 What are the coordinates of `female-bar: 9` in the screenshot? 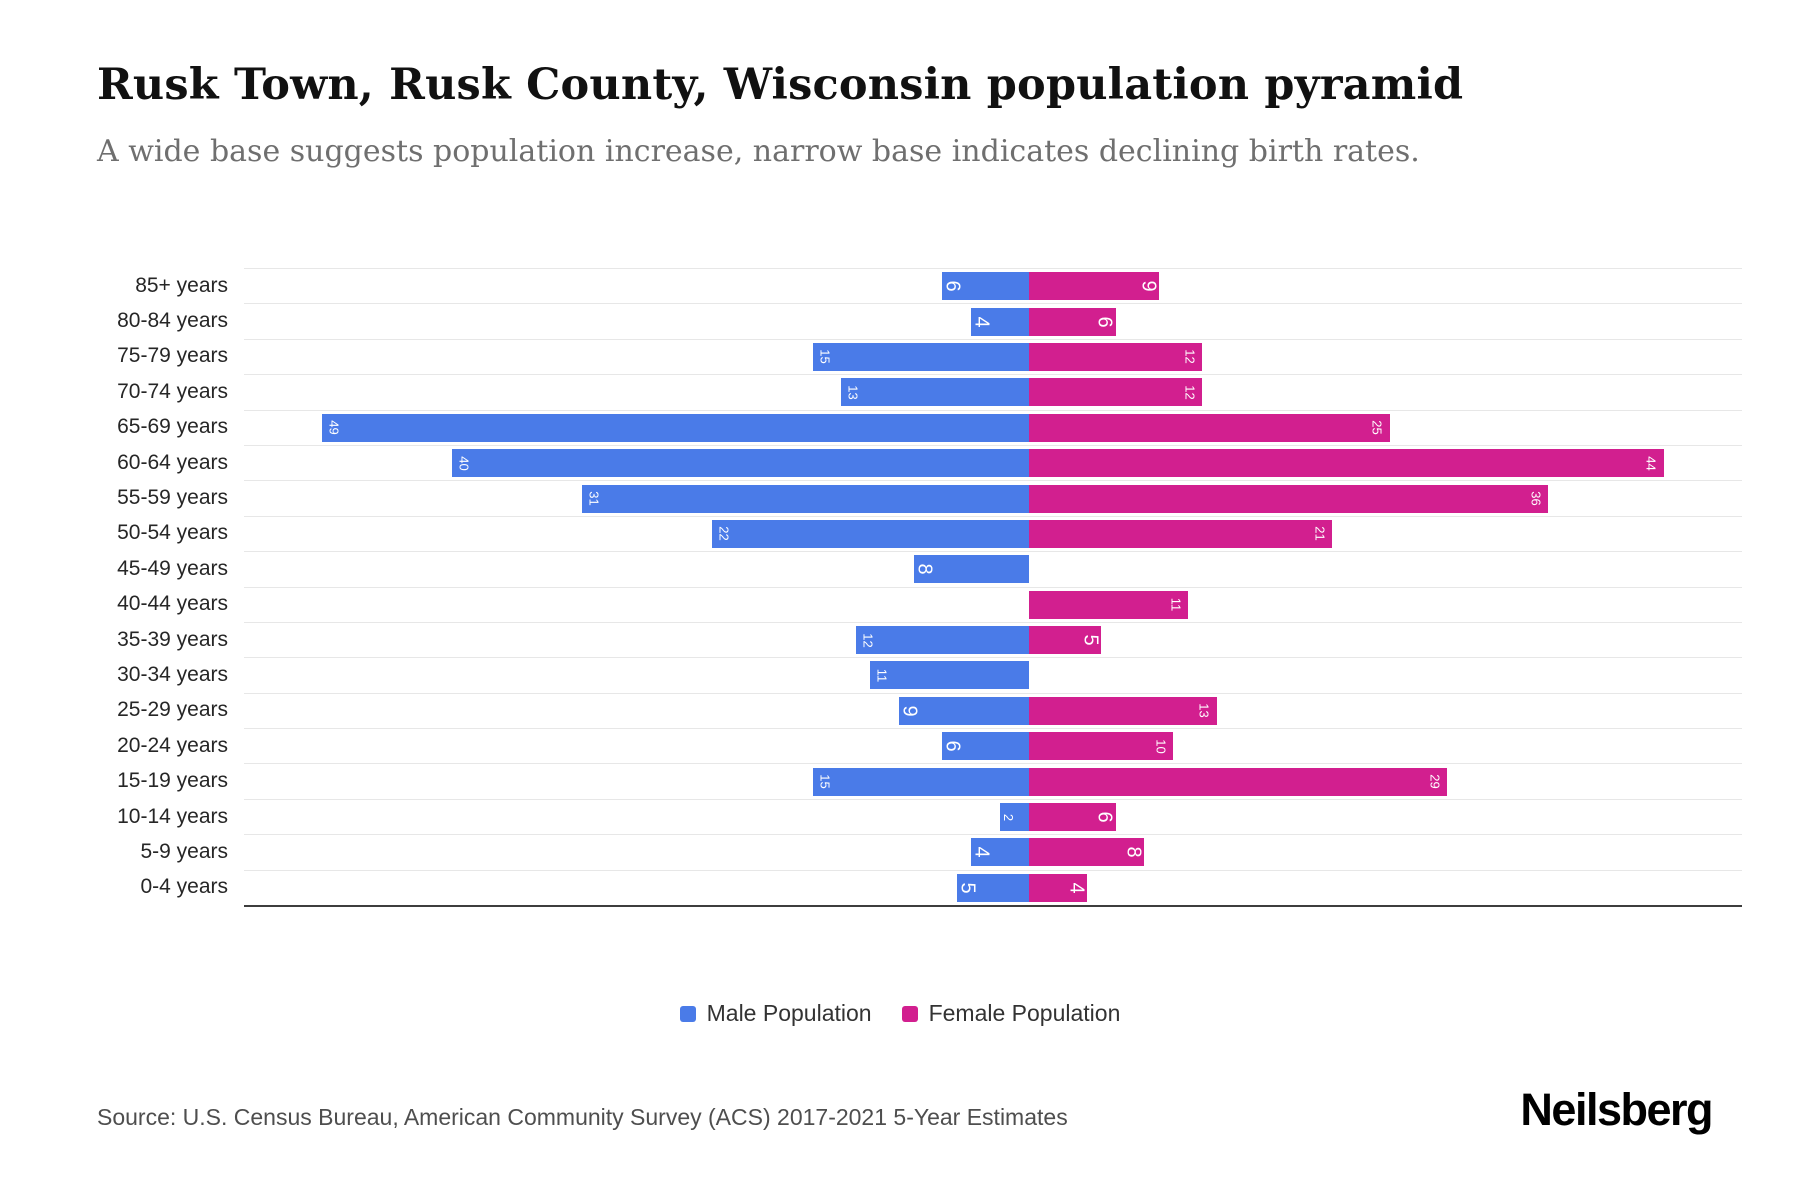 It's located at (1094, 286).